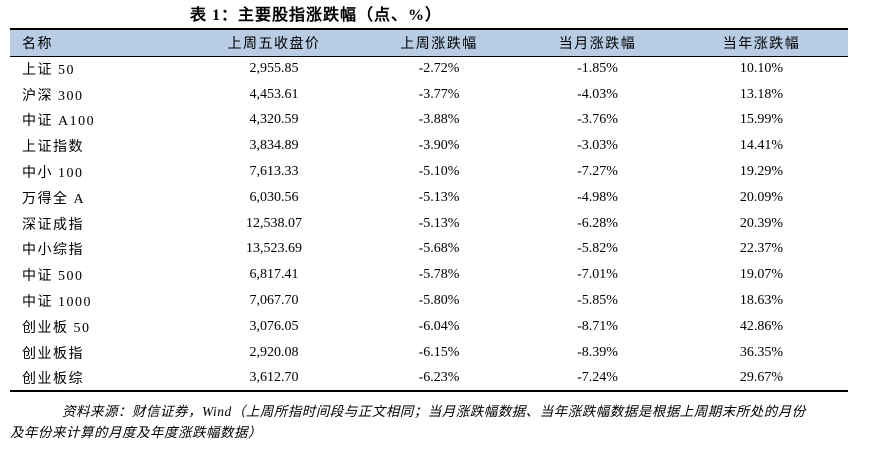  Describe the element at coordinates (56, 328) in the screenshot. I see `cell-name: 创业板 50` at that location.